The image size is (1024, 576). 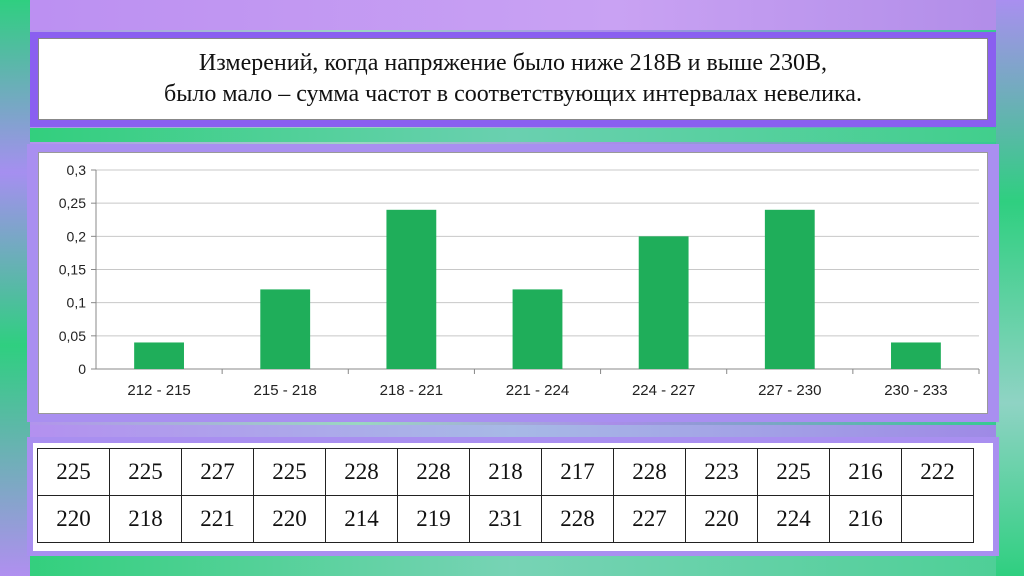 What do you see at coordinates (158, 390) in the screenshot?
I see `x-tick-label: 212 - 215` at bounding box center [158, 390].